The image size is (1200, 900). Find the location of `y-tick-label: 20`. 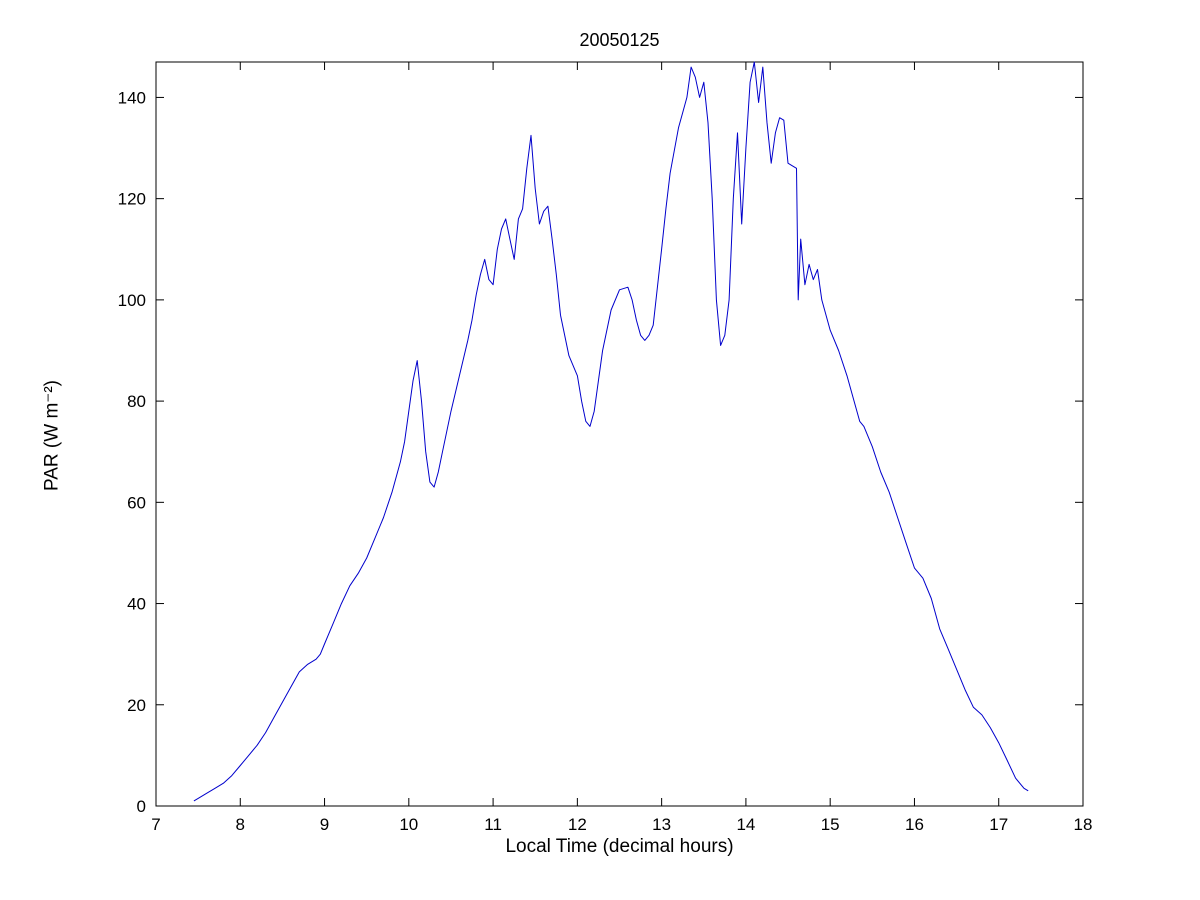

y-tick-label: 20 is located at coordinates (136, 705).